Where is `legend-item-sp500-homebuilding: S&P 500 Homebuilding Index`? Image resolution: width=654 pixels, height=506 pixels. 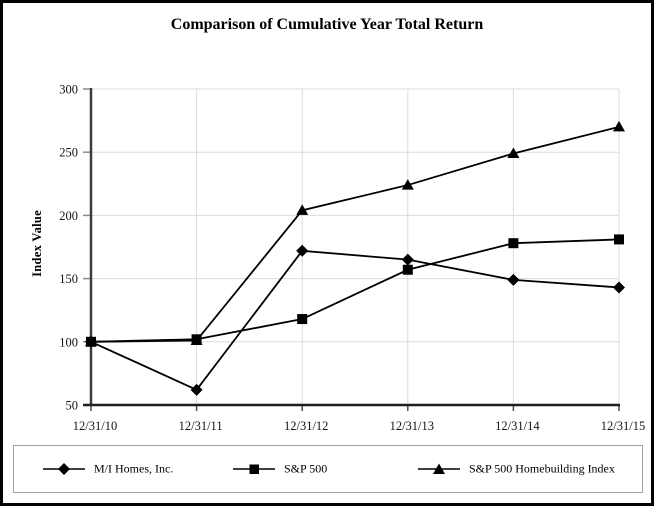
legend-item-sp500-homebuilding: S&P 500 Homebuilding Index is located at coordinates (516, 469).